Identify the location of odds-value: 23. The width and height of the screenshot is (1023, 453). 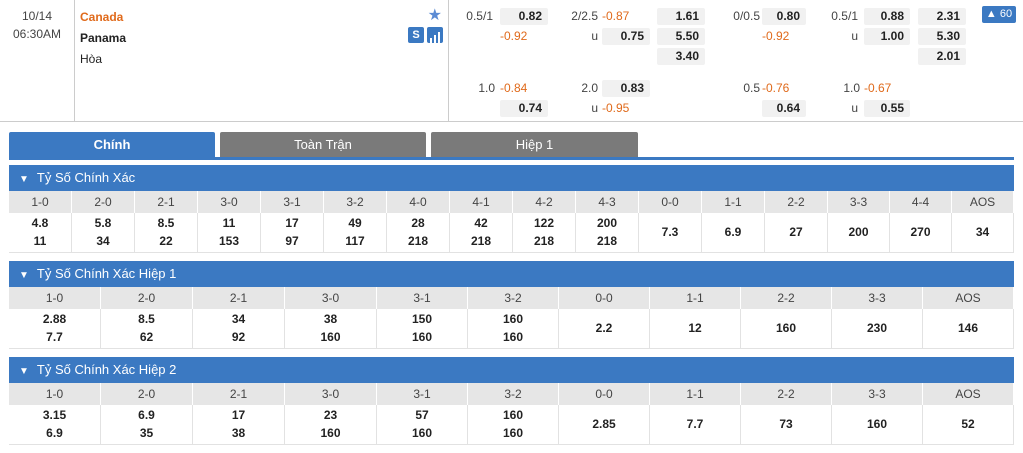
(330, 415).